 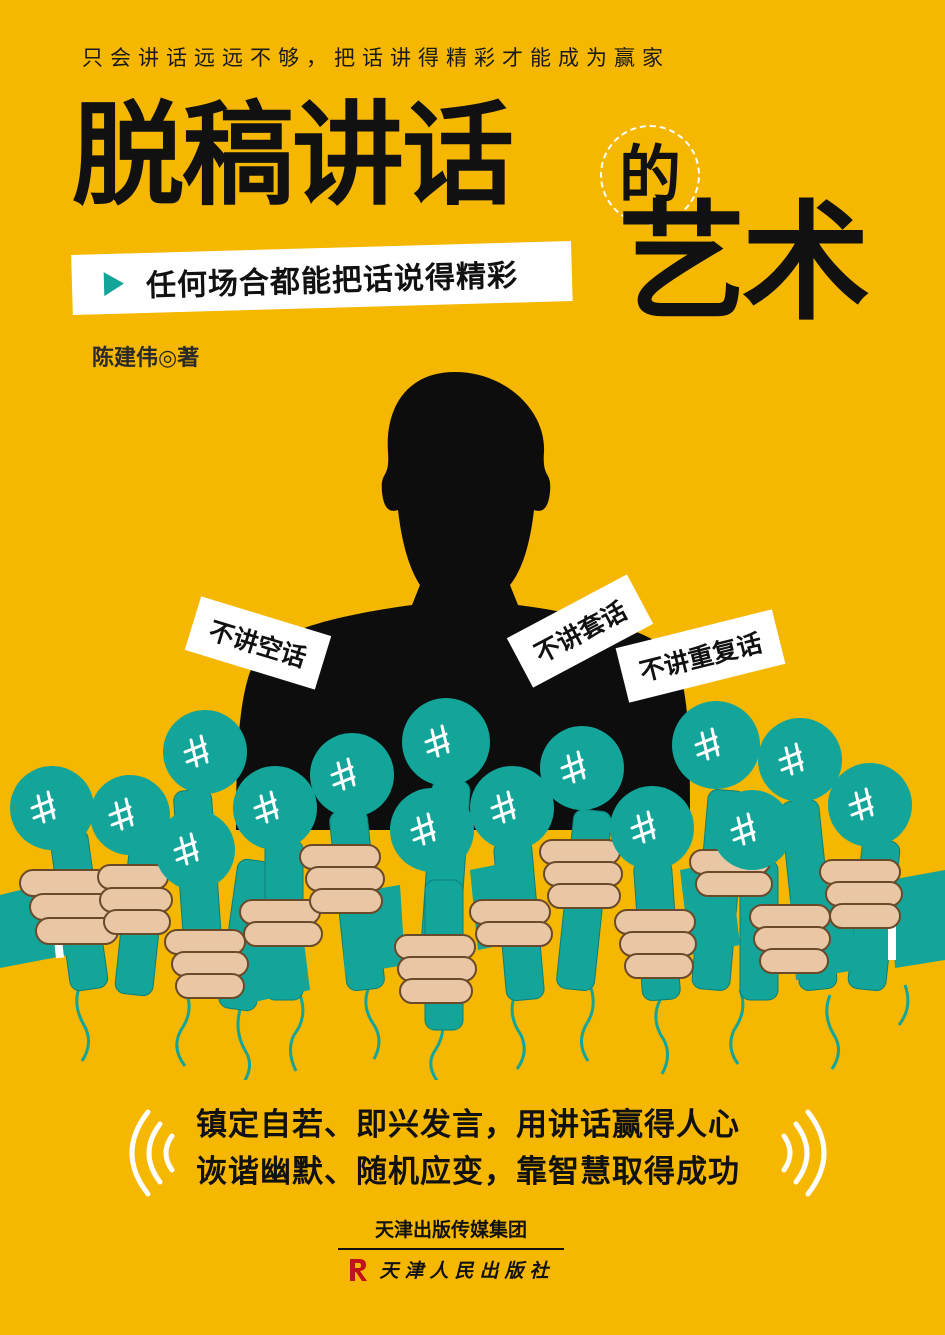 I want to click on promo-line-1: 镇定自若、即兴发言，用讲话赢得人心, so click(x=468, y=1125).